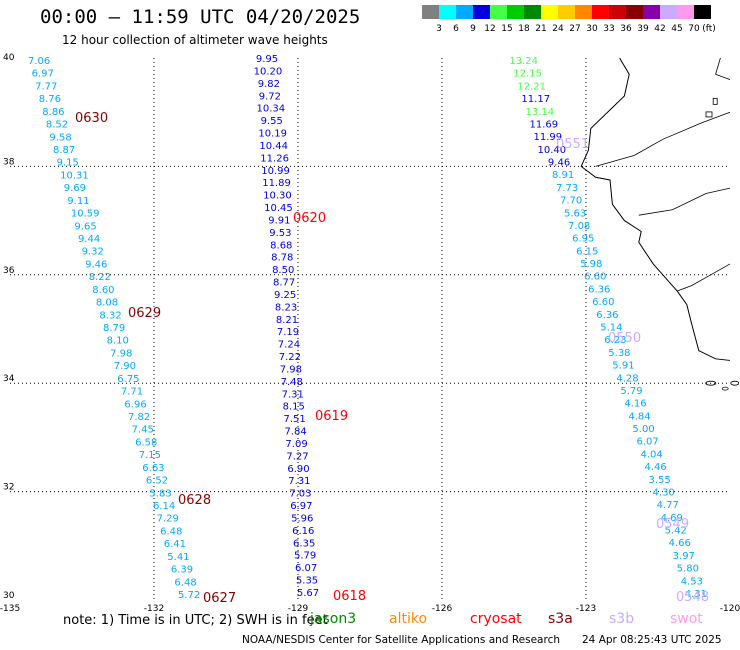 The image size is (740, 650). Describe the element at coordinates (595, 277) in the screenshot. I see `wave-height-value: 6.60` at that location.